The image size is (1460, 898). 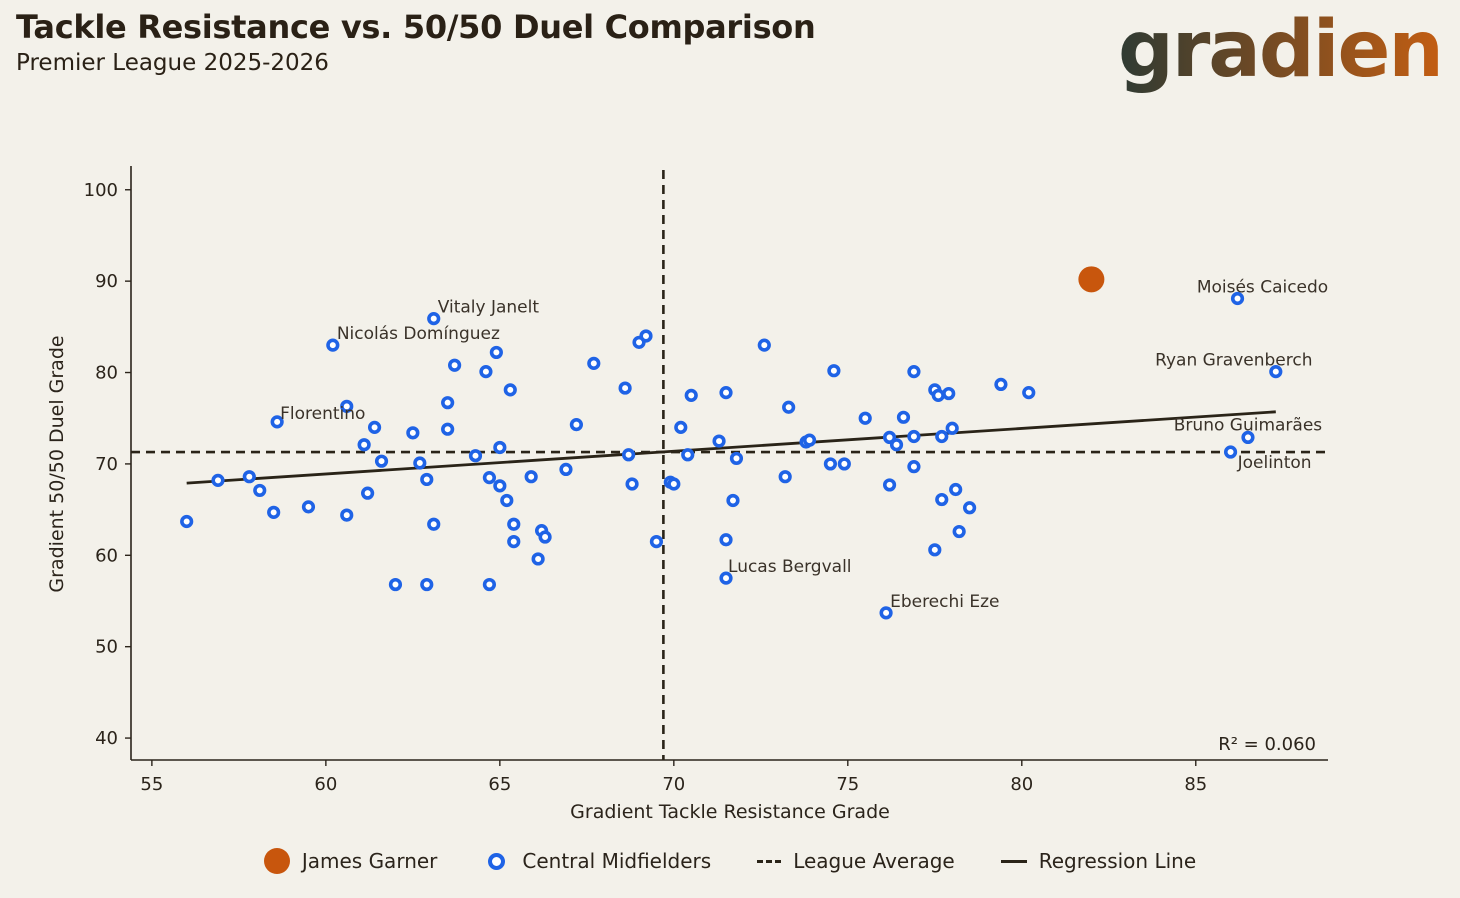 I want to click on legend-solid-line-marker, so click(x=1013, y=861).